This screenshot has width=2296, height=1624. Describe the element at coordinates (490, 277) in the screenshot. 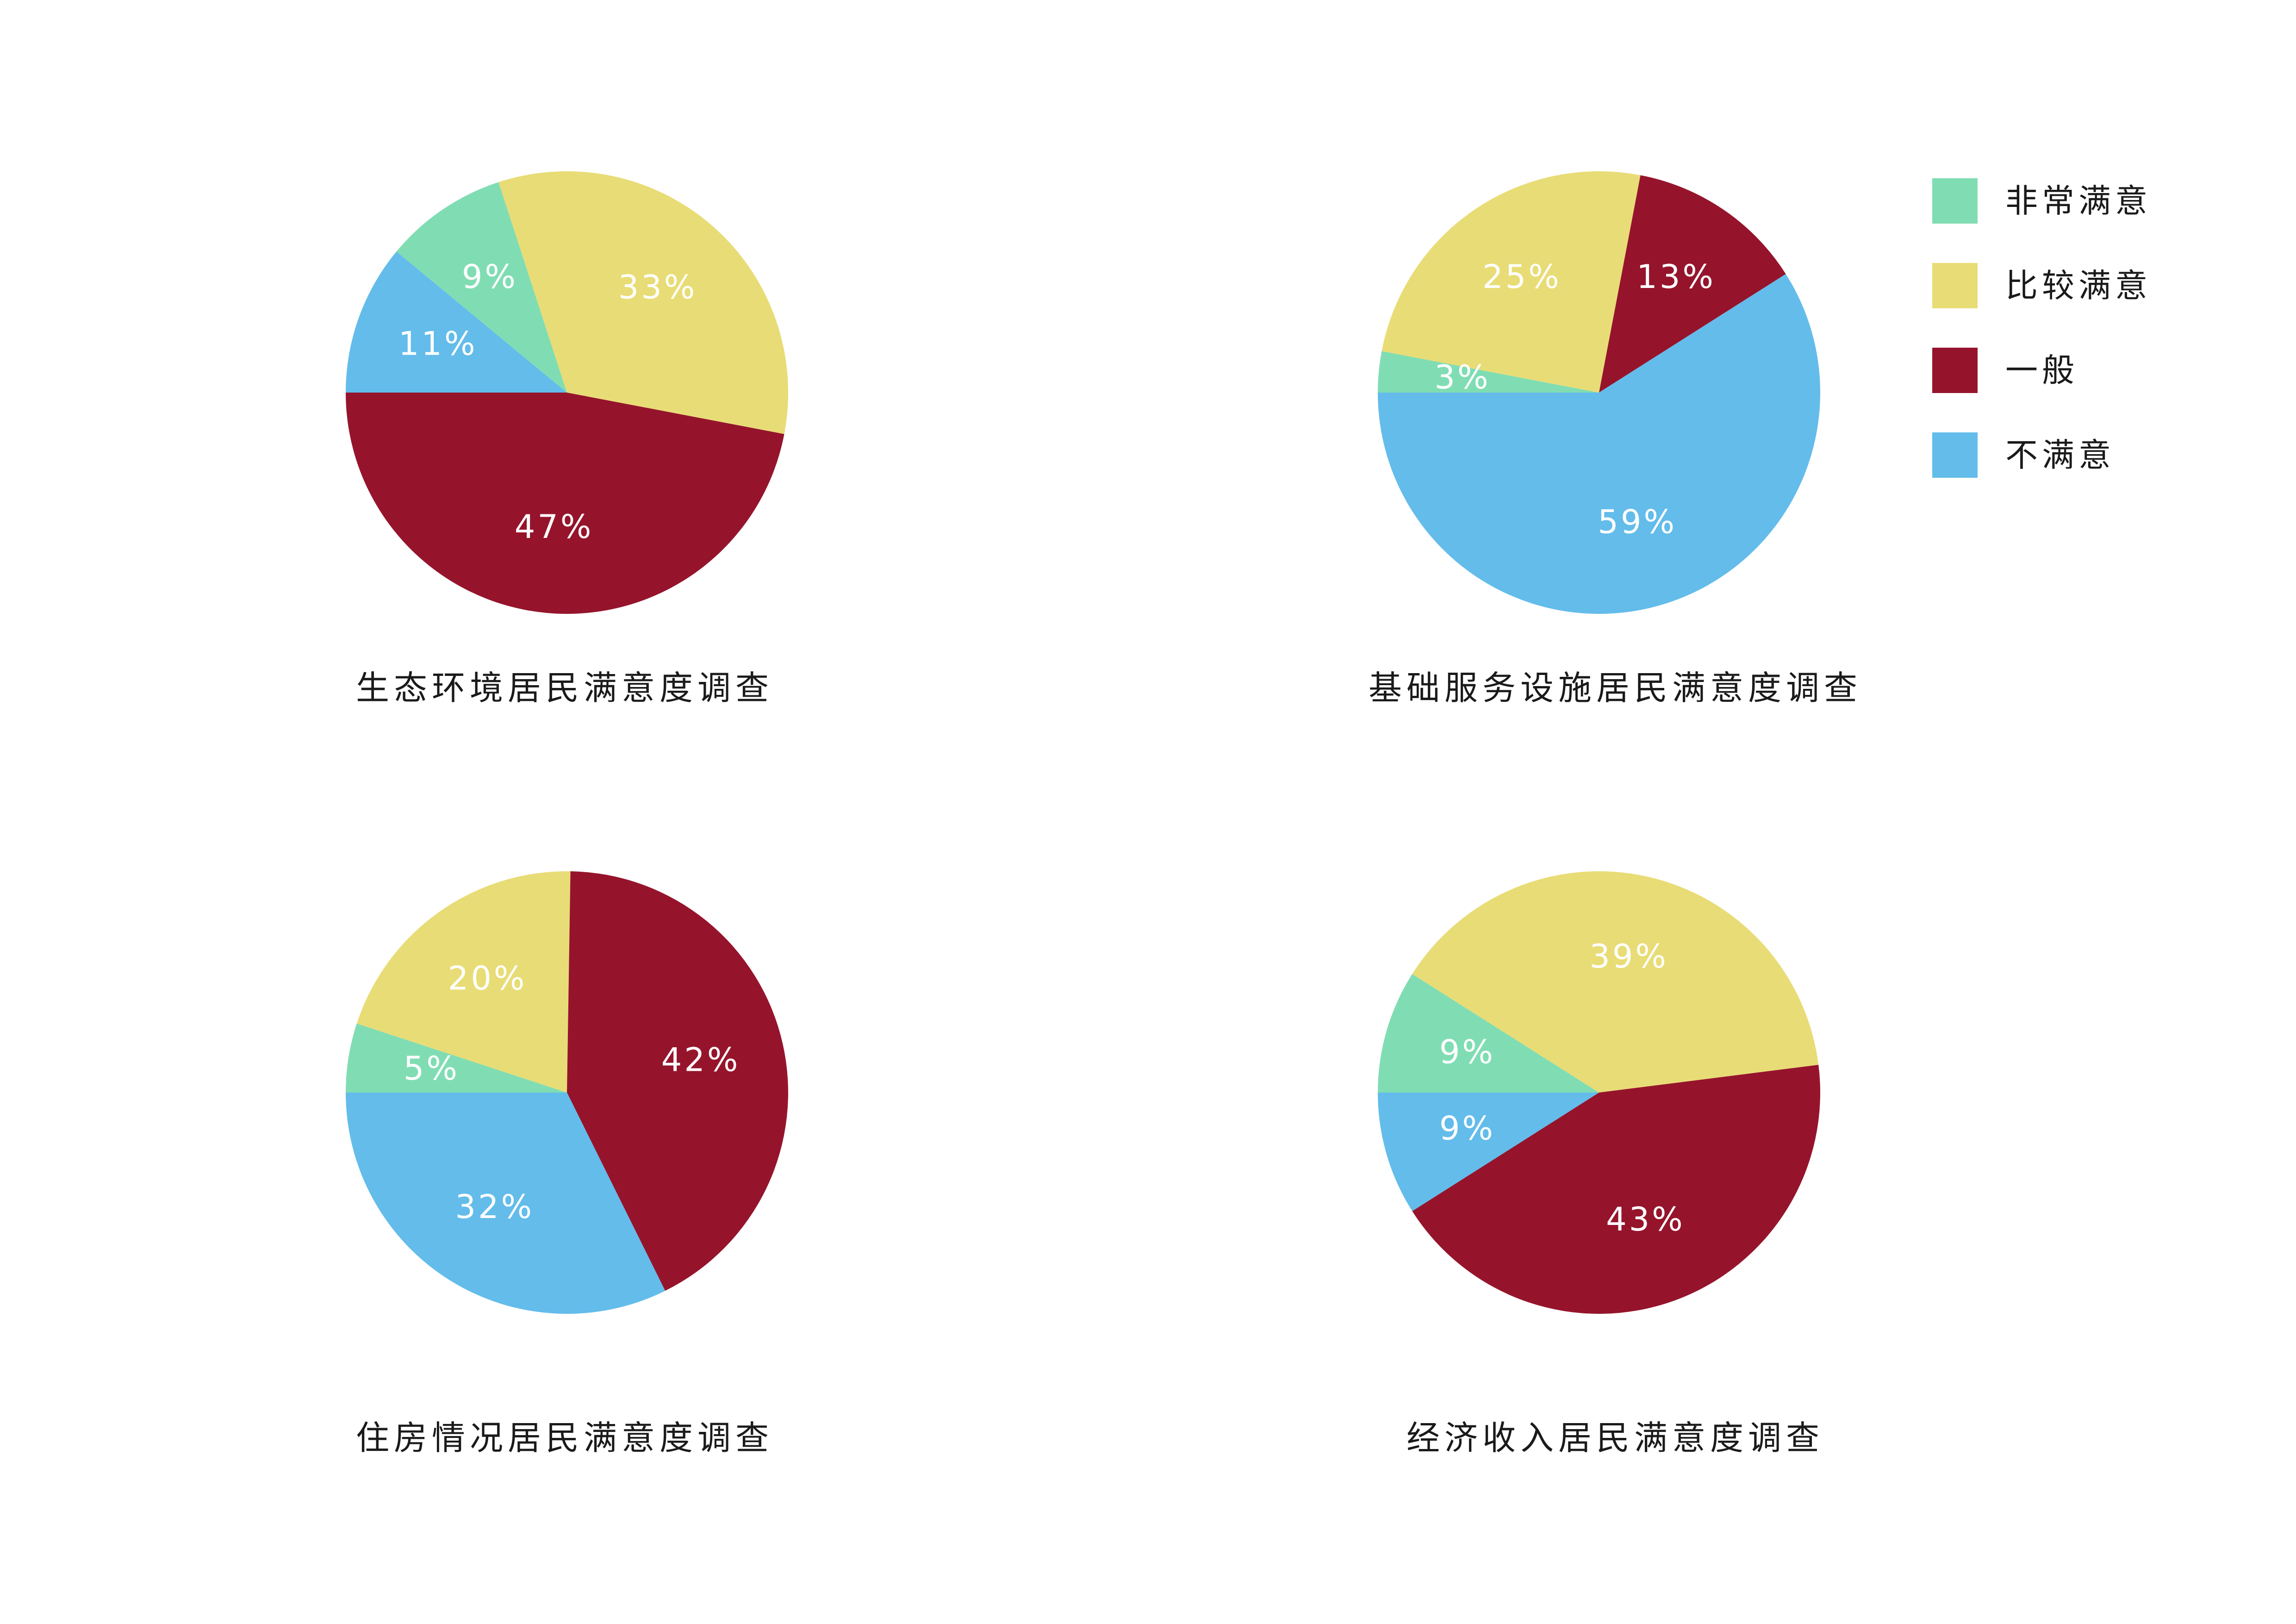

I see `pie-label-ecology-very-satisfied: 9%` at that location.